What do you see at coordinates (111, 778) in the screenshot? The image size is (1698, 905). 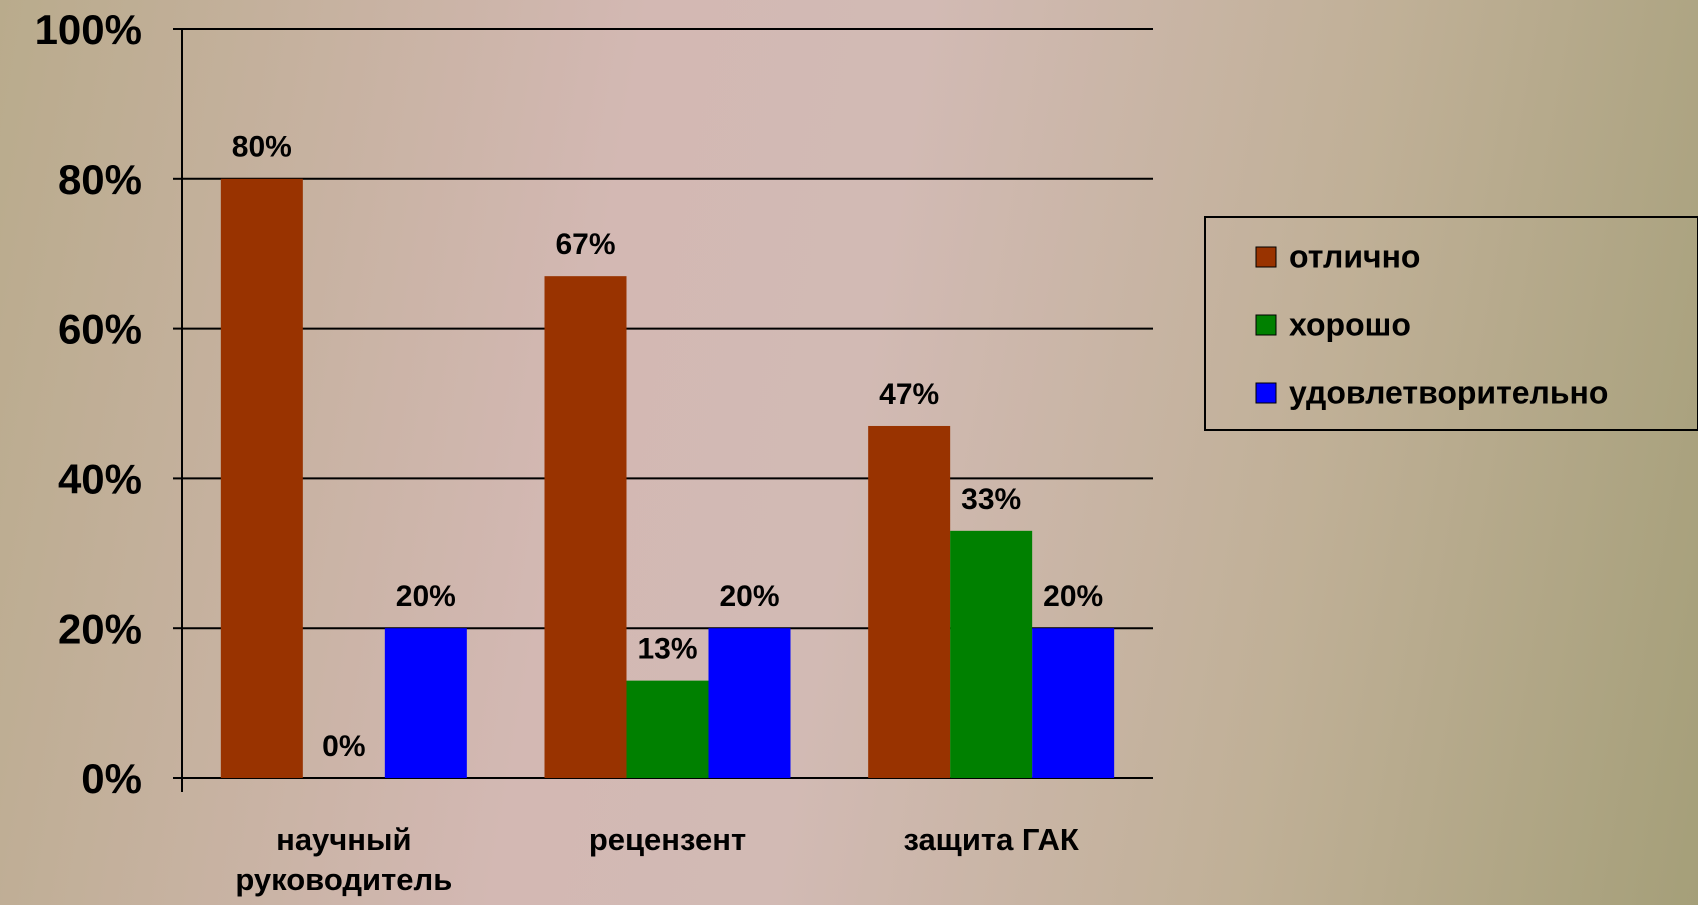 I see `y-tick-label: 0%` at bounding box center [111, 778].